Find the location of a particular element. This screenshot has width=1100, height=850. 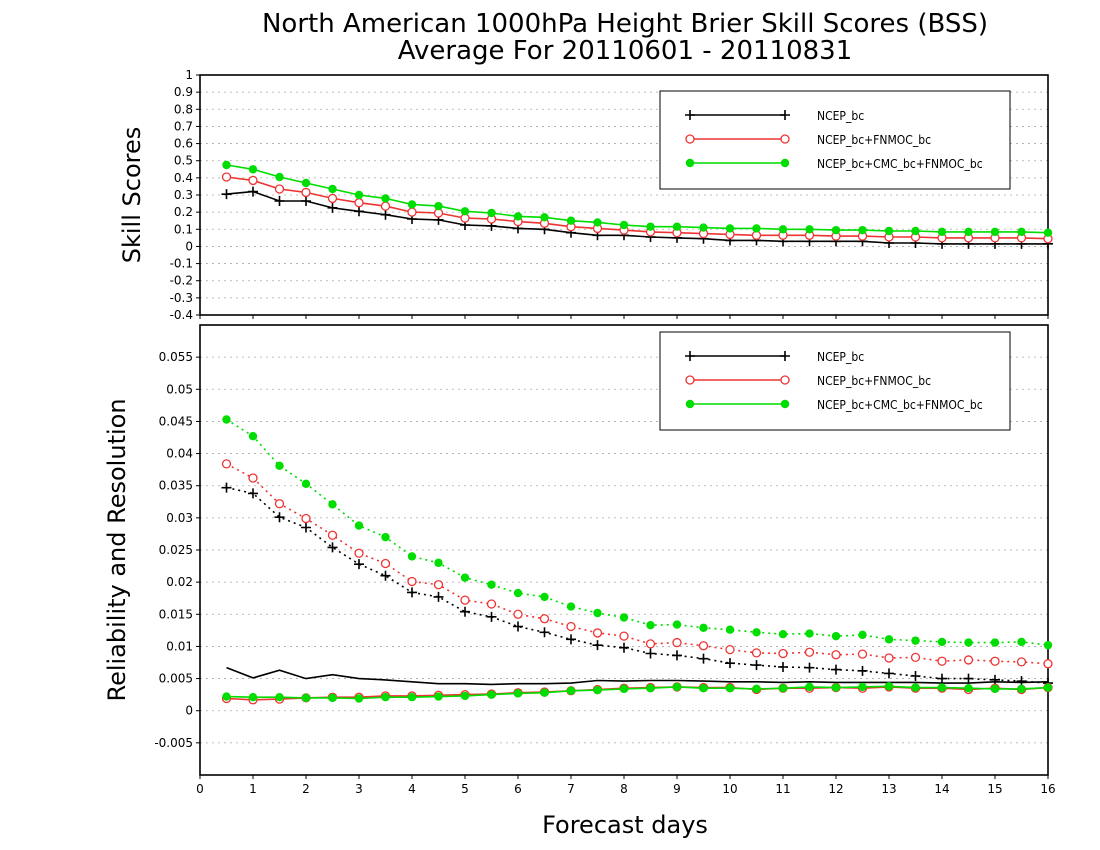

x-axis-label: Forecast days is located at coordinates (625, 825).